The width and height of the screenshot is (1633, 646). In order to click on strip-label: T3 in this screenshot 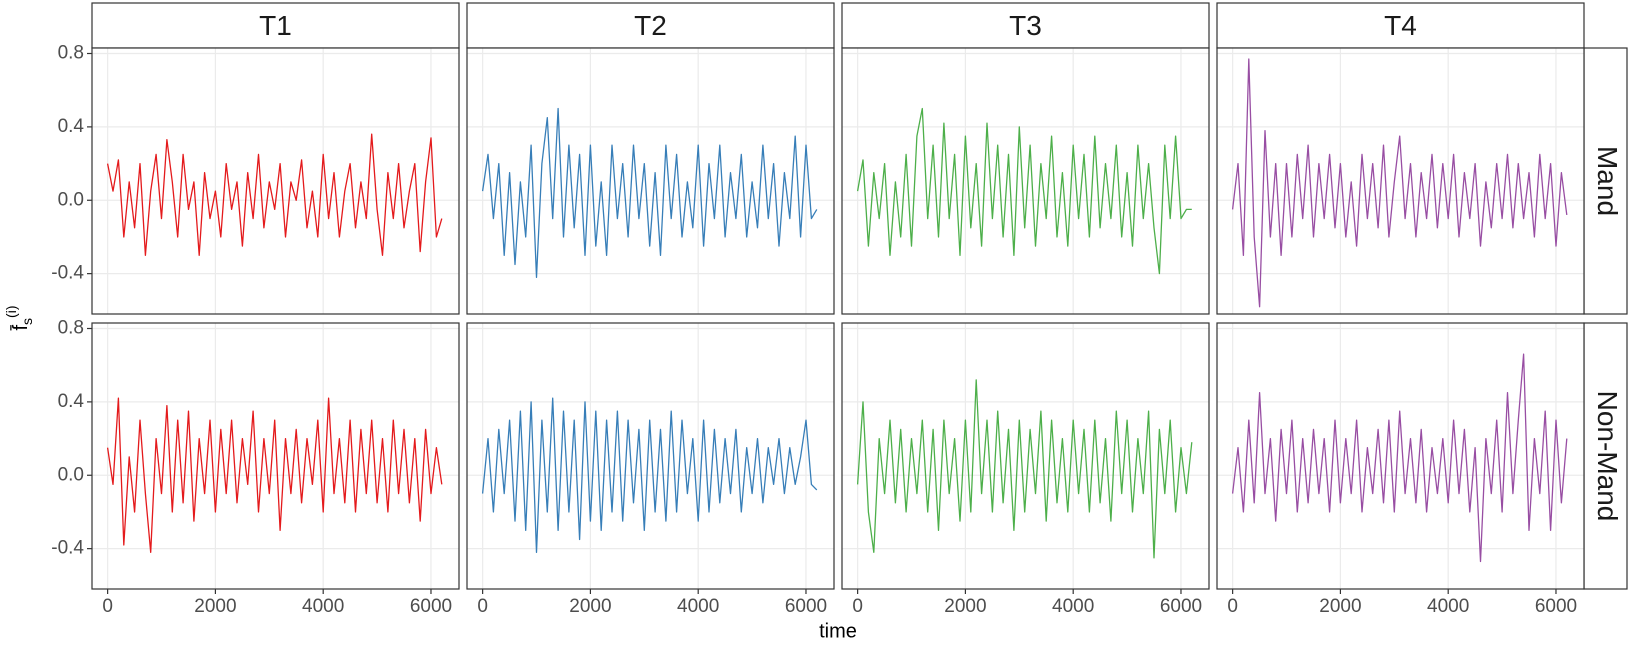, I will do `click(1025, 25)`.